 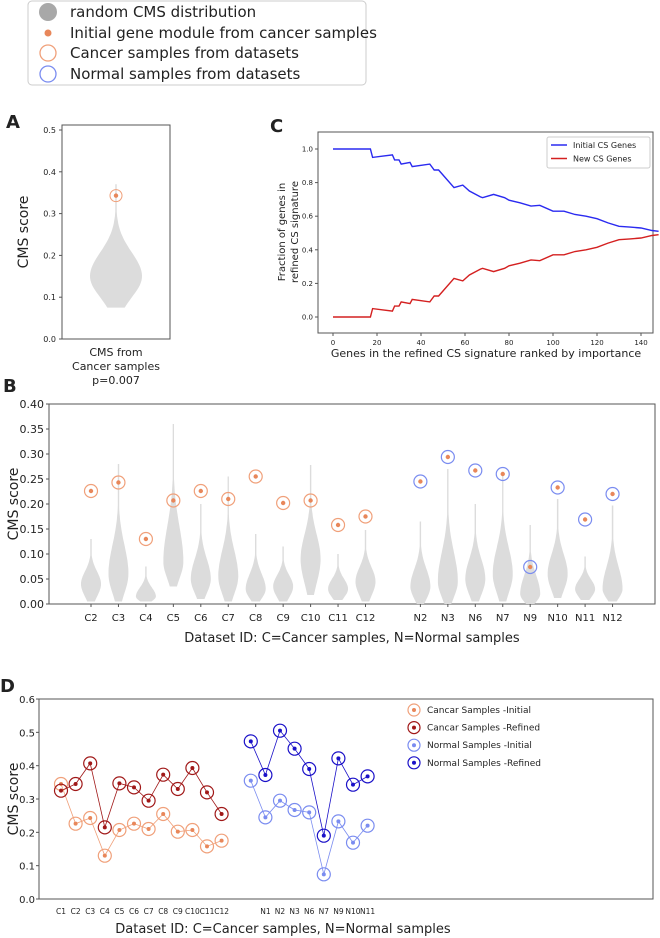 What do you see at coordinates (27, 867) in the screenshot?
I see `y-tick-label: 0.1` at bounding box center [27, 867].